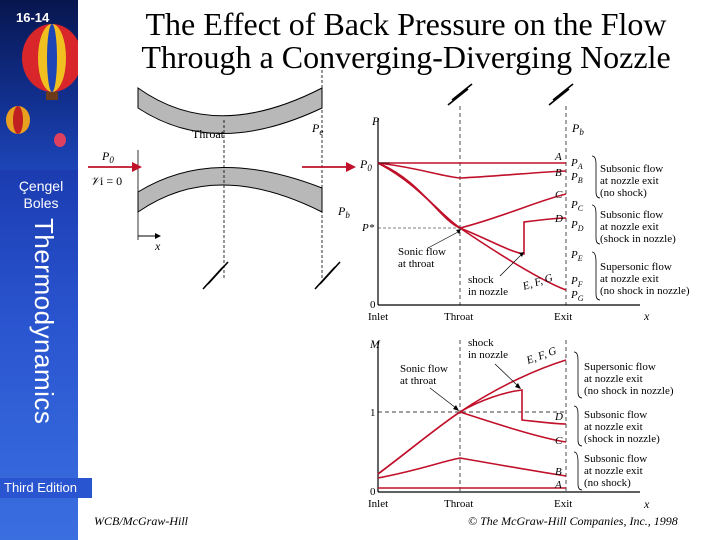 The width and height of the screenshot is (720, 540). I want to click on m-note3-l1: Subsonic flow, so click(615, 459).